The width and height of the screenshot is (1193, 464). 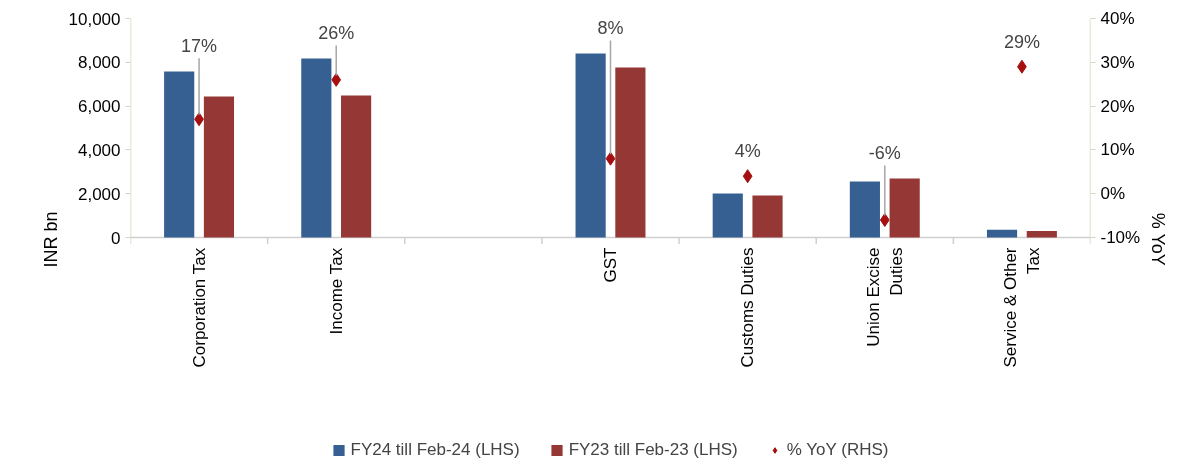 I want to click on legend-label: FY23 till Feb-23 (LHS), so click(x=653, y=450).